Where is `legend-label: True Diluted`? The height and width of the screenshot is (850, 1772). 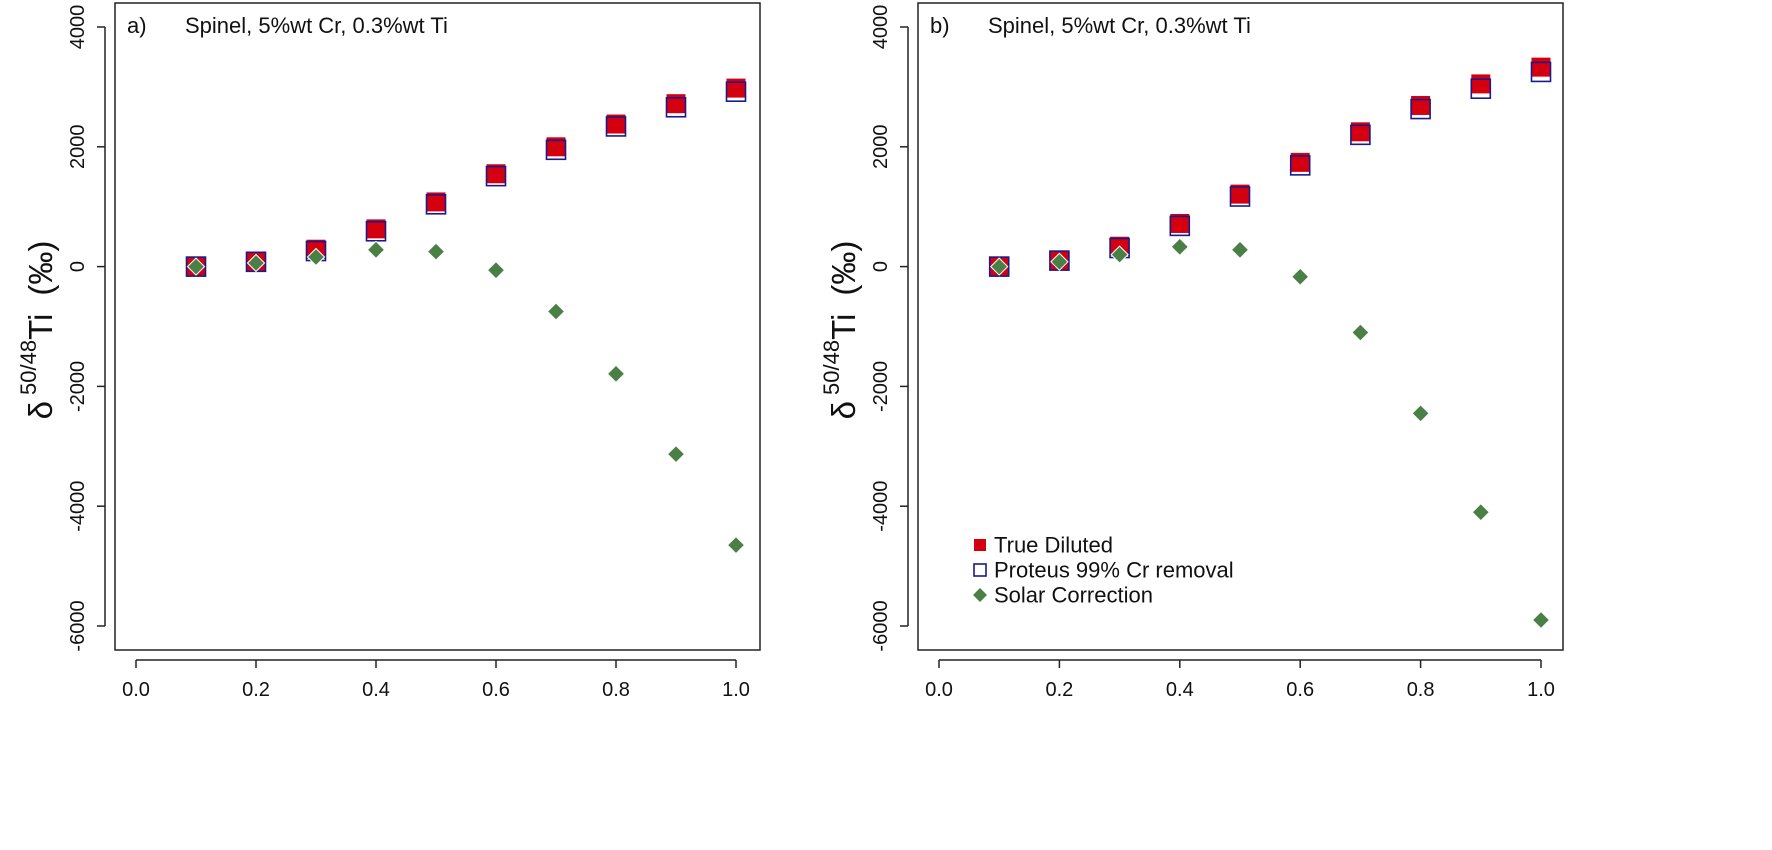 legend-label: True Diluted is located at coordinates (1053, 545).